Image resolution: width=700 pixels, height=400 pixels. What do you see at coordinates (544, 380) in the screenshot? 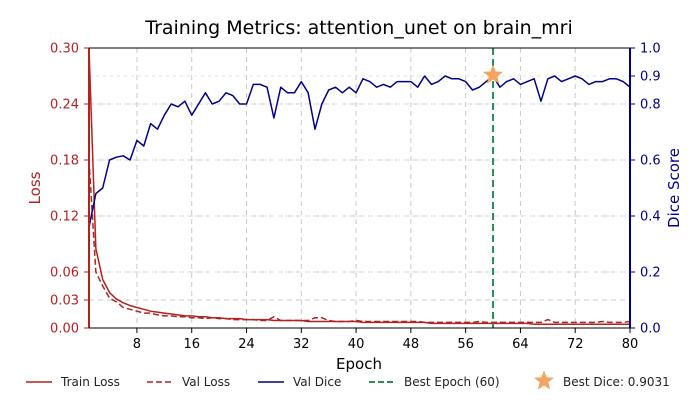
I see `legend-star-icon` at bounding box center [544, 380].